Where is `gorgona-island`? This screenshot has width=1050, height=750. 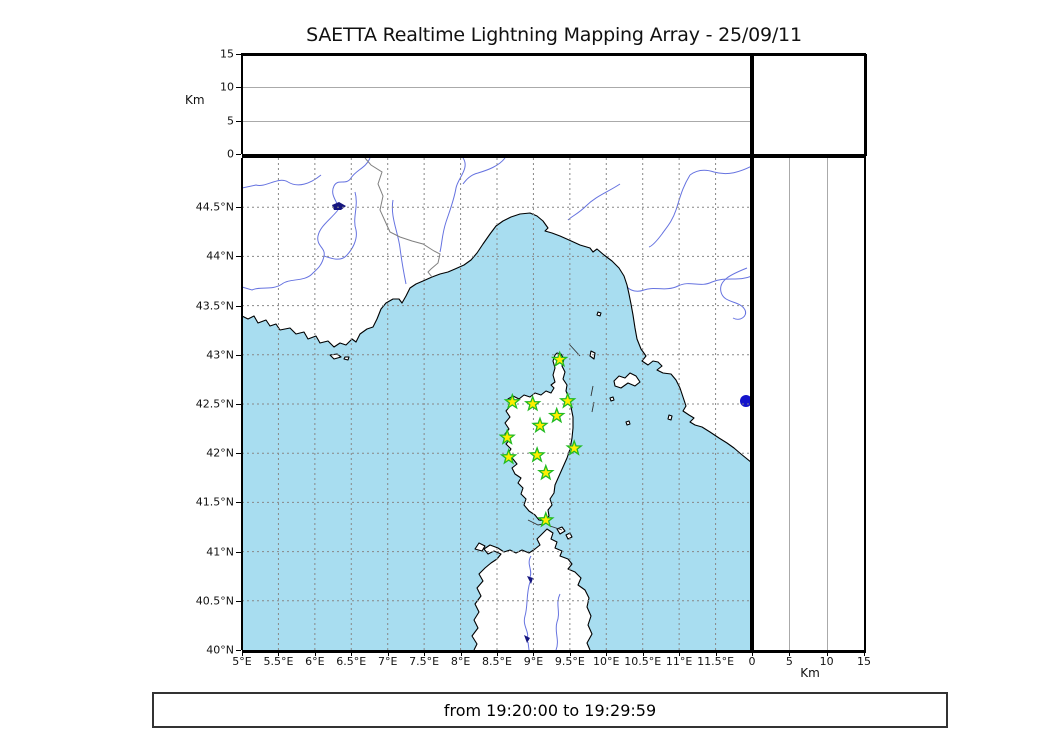 gorgona-island is located at coordinates (599, 314).